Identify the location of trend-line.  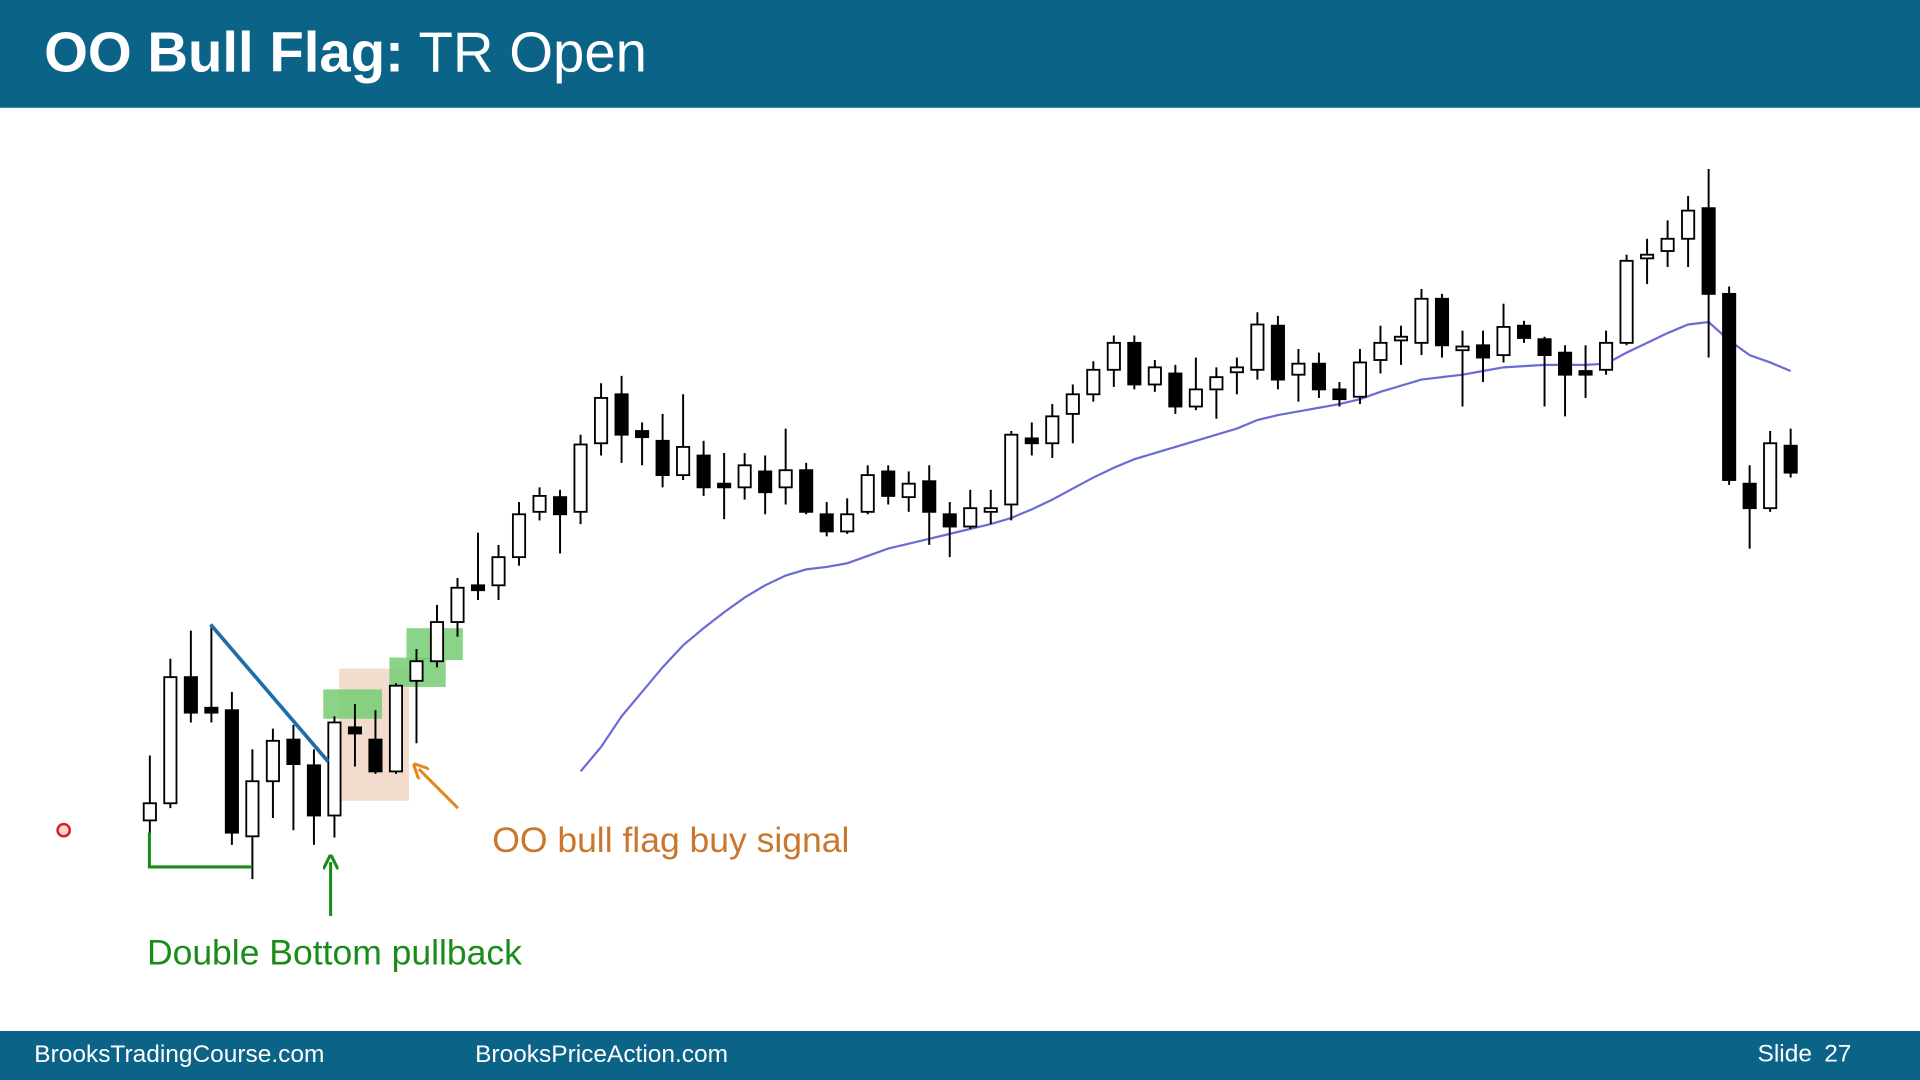
(269, 693).